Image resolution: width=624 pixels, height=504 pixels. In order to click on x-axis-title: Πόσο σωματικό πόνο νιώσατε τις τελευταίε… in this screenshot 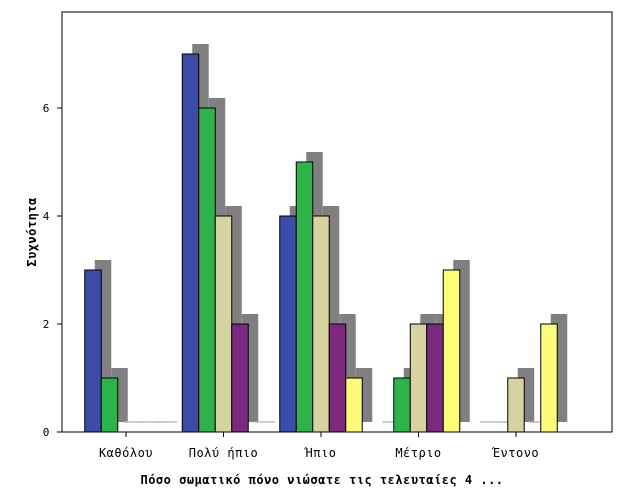, I will do `click(321, 480)`.